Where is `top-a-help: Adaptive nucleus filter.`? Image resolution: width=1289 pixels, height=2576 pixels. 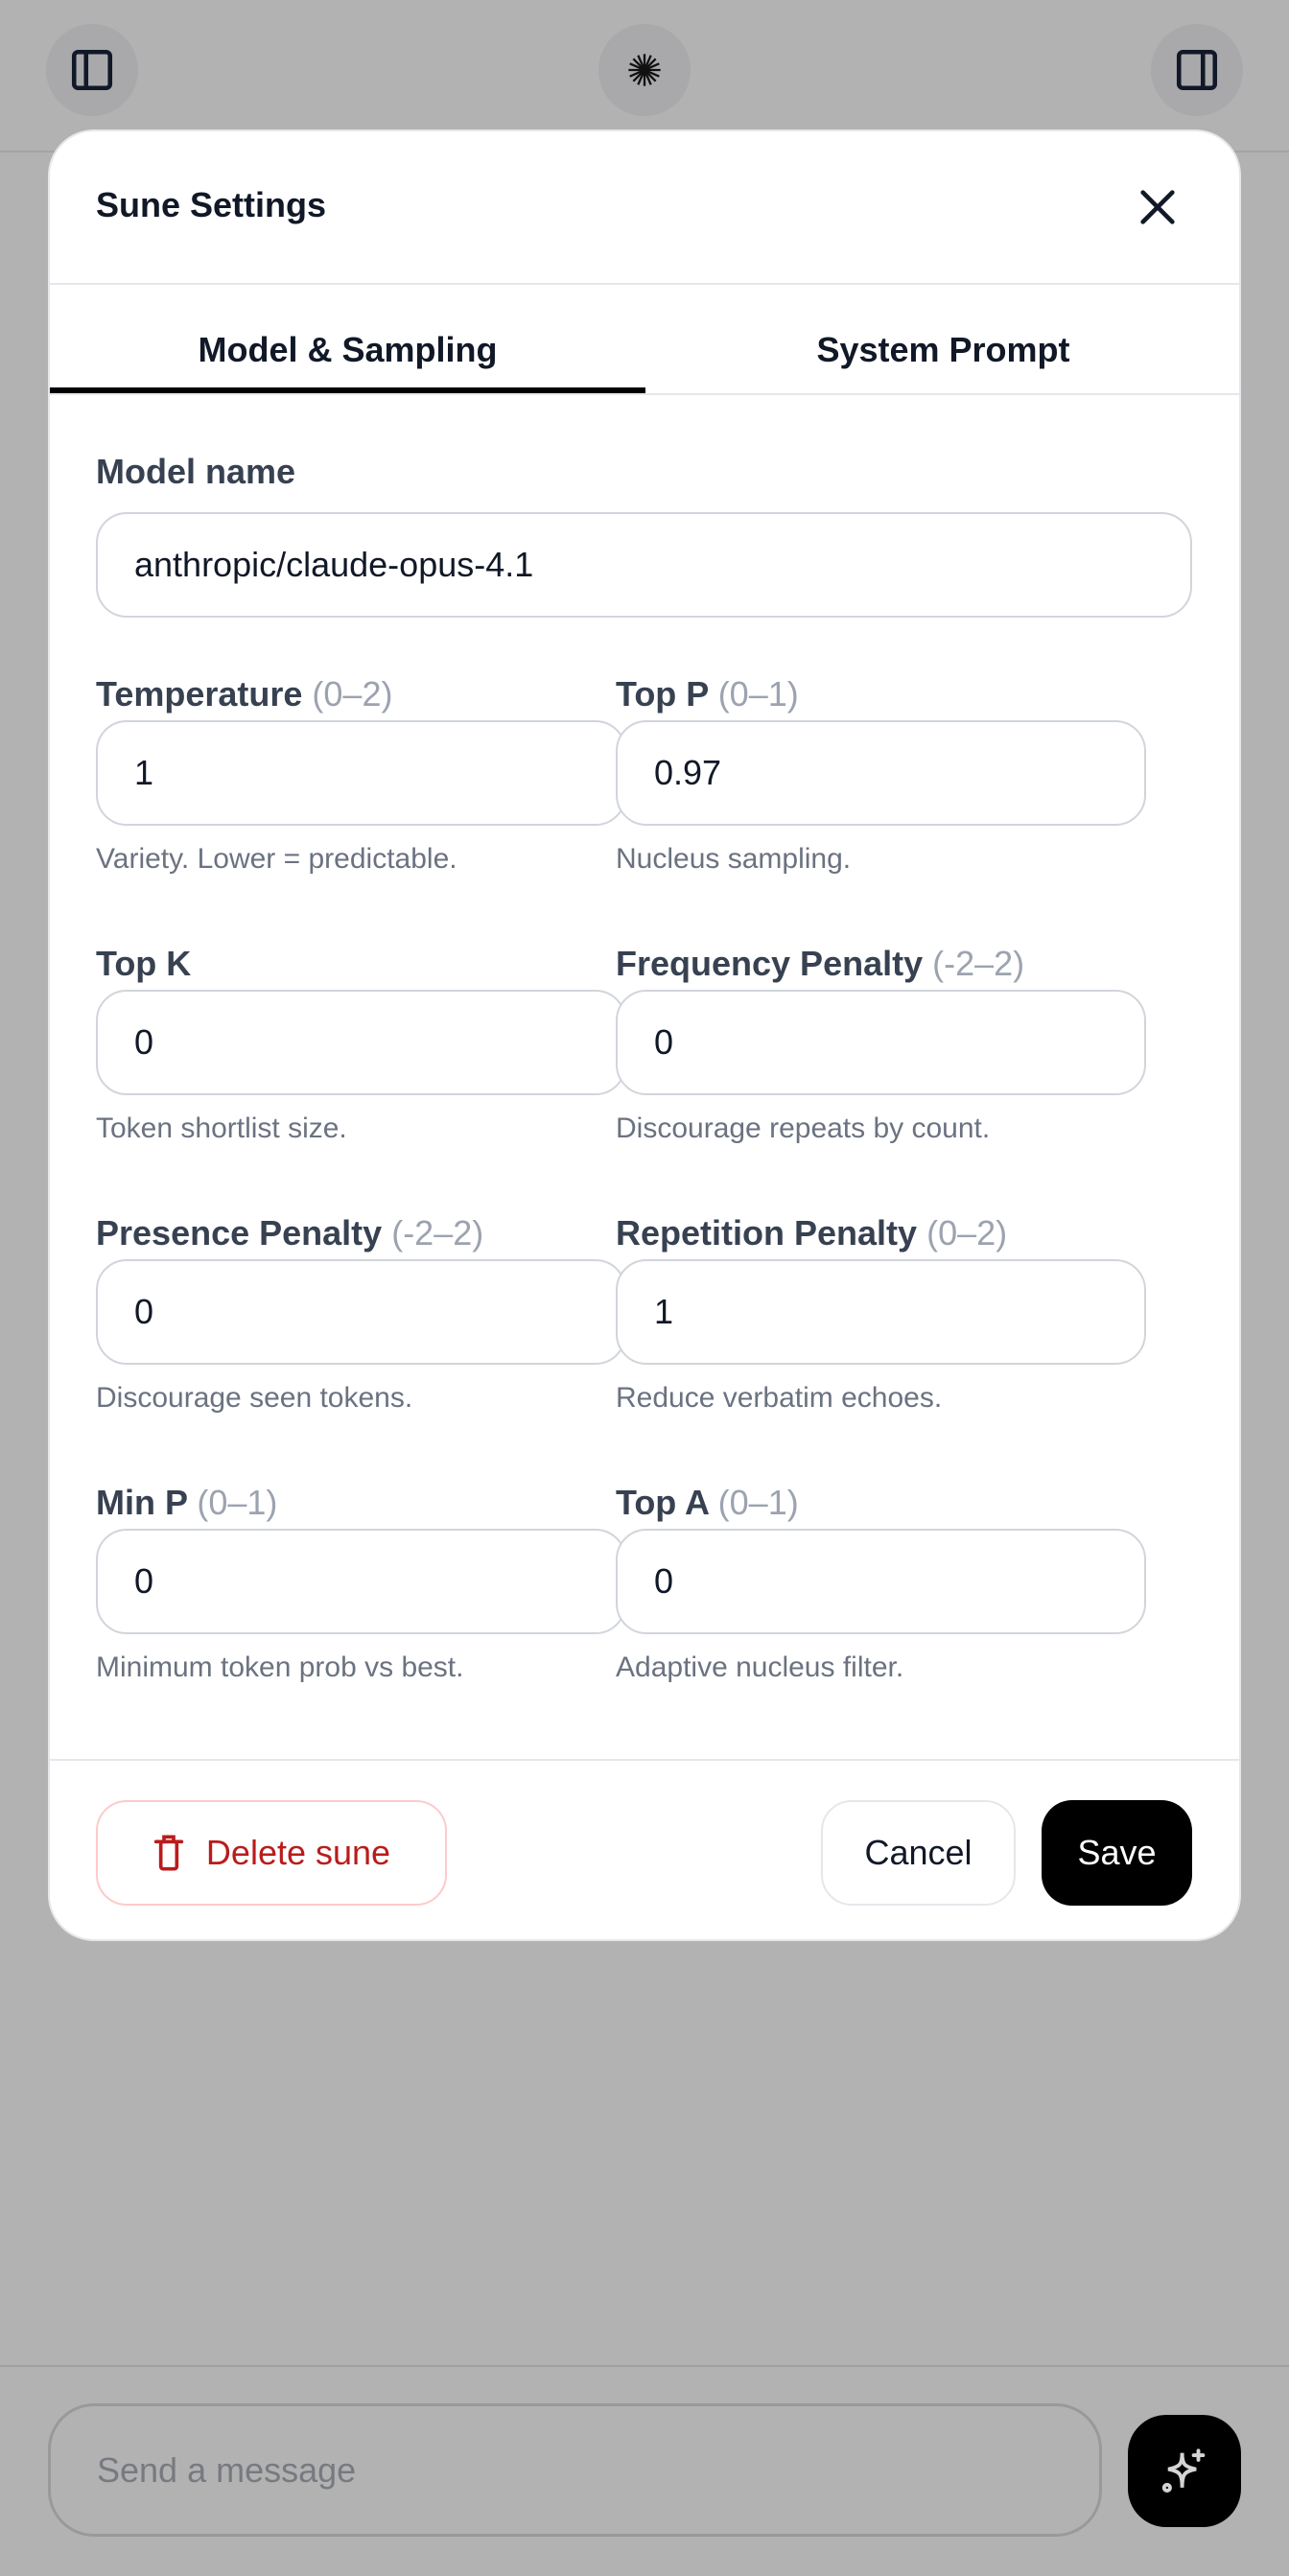
top-a-help: Adaptive nucleus filter. is located at coordinates (760, 1667).